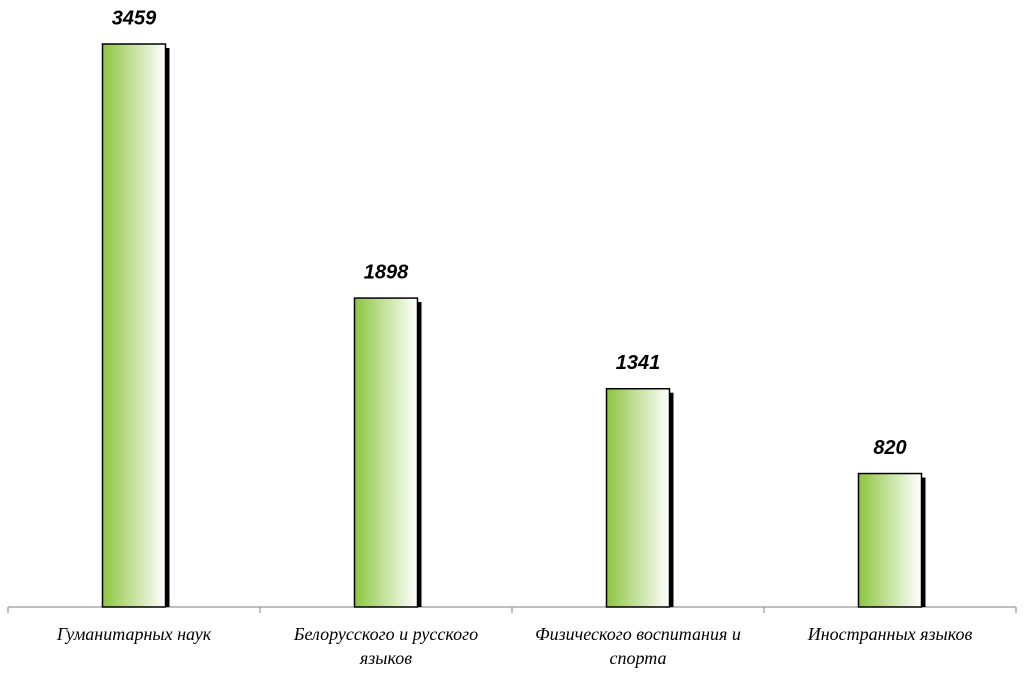 This screenshot has height=673, width=1024. What do you see at coordinates (134, 18) in the screenshot?
I see `value-label: 3459` at bounding box center [134, 18].